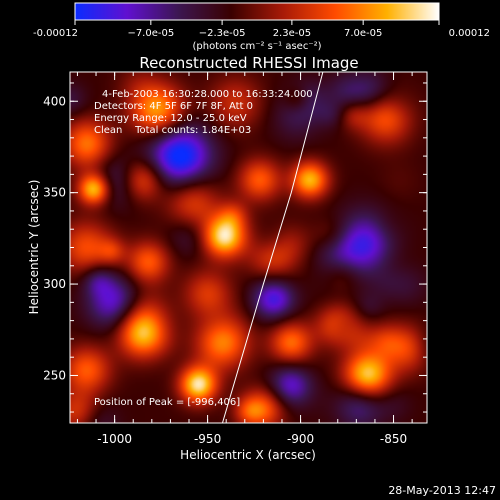 The image size is (500, 500). I want to click on annotation-detectors: Detectors: 4F 5F 6F 7F 8F, Att 0, so click(173, 106).